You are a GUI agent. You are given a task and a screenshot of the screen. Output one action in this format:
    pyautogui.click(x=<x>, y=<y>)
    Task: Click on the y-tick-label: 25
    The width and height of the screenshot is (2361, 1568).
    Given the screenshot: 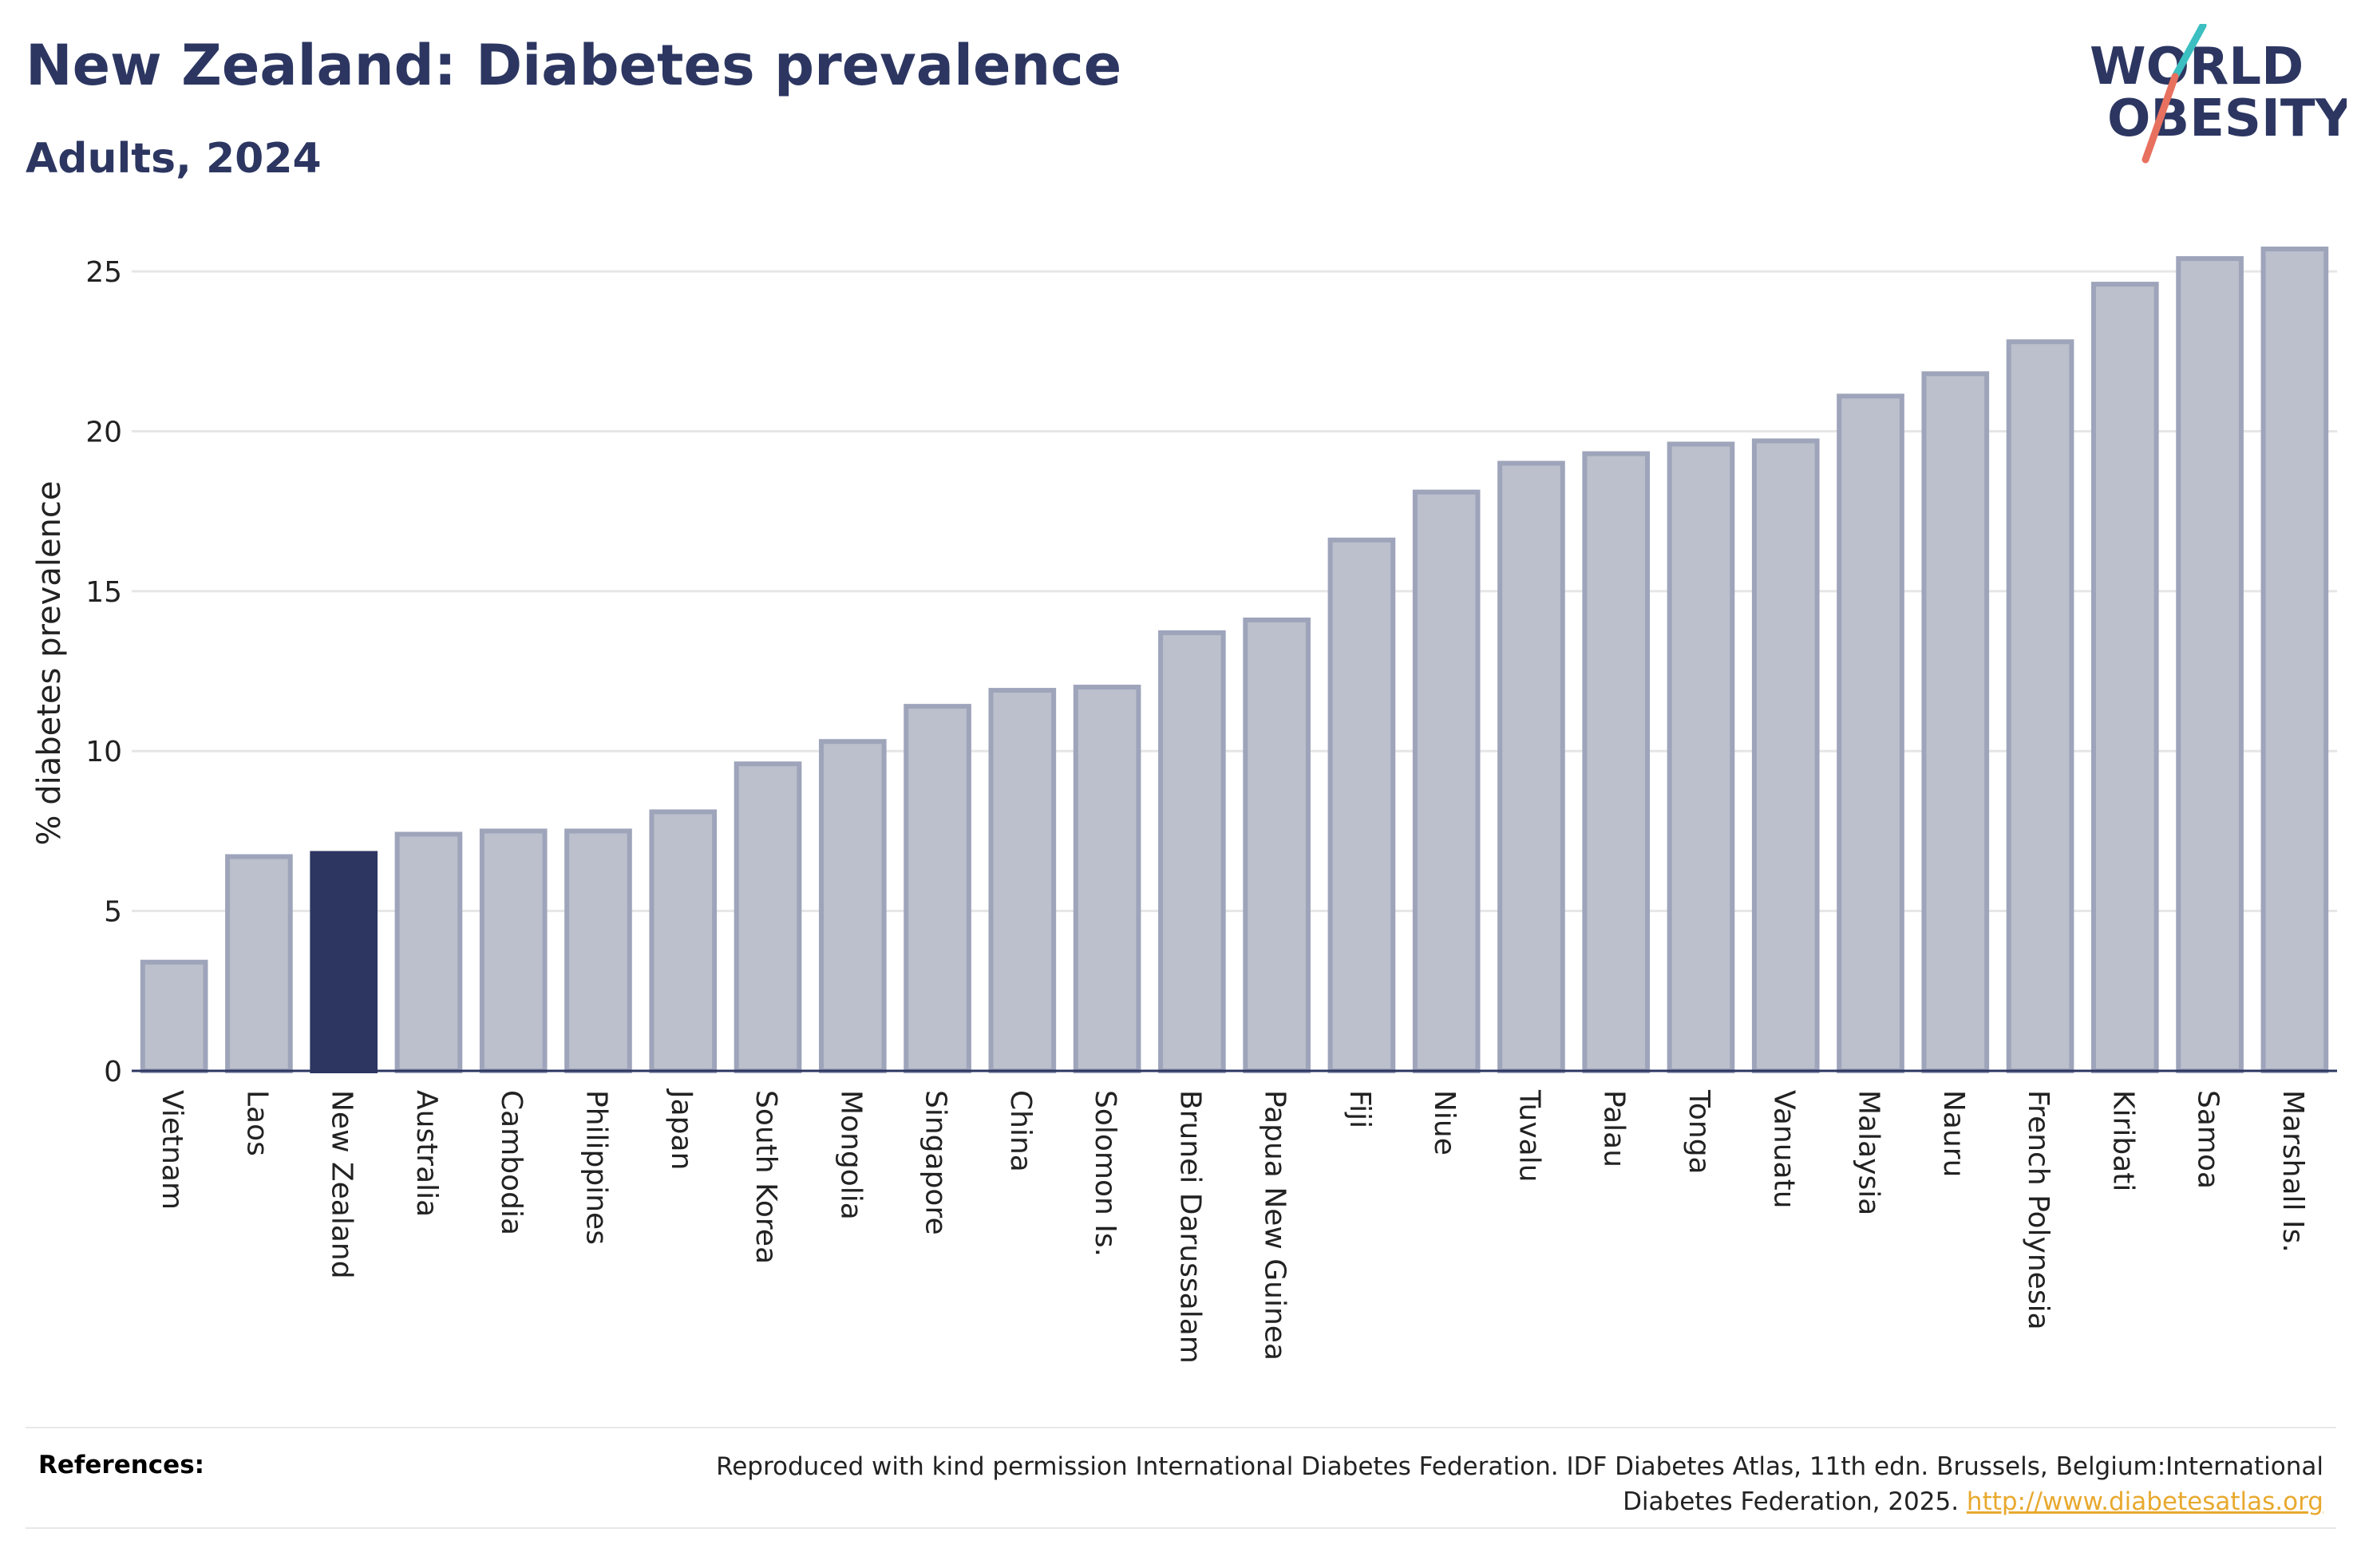 What is the action you would take?
    pyautogui.click(x=103, y=272)
    